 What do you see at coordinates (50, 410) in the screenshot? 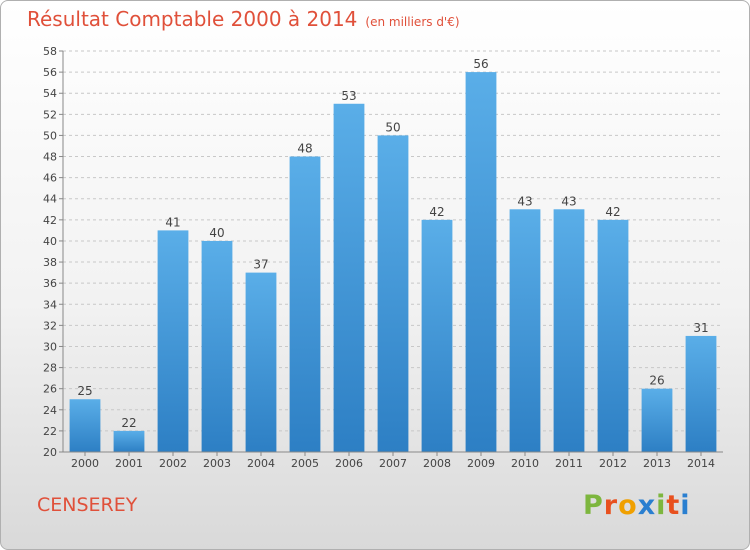
I see `y-tick-label: 24` at bounding box center [50, 410].